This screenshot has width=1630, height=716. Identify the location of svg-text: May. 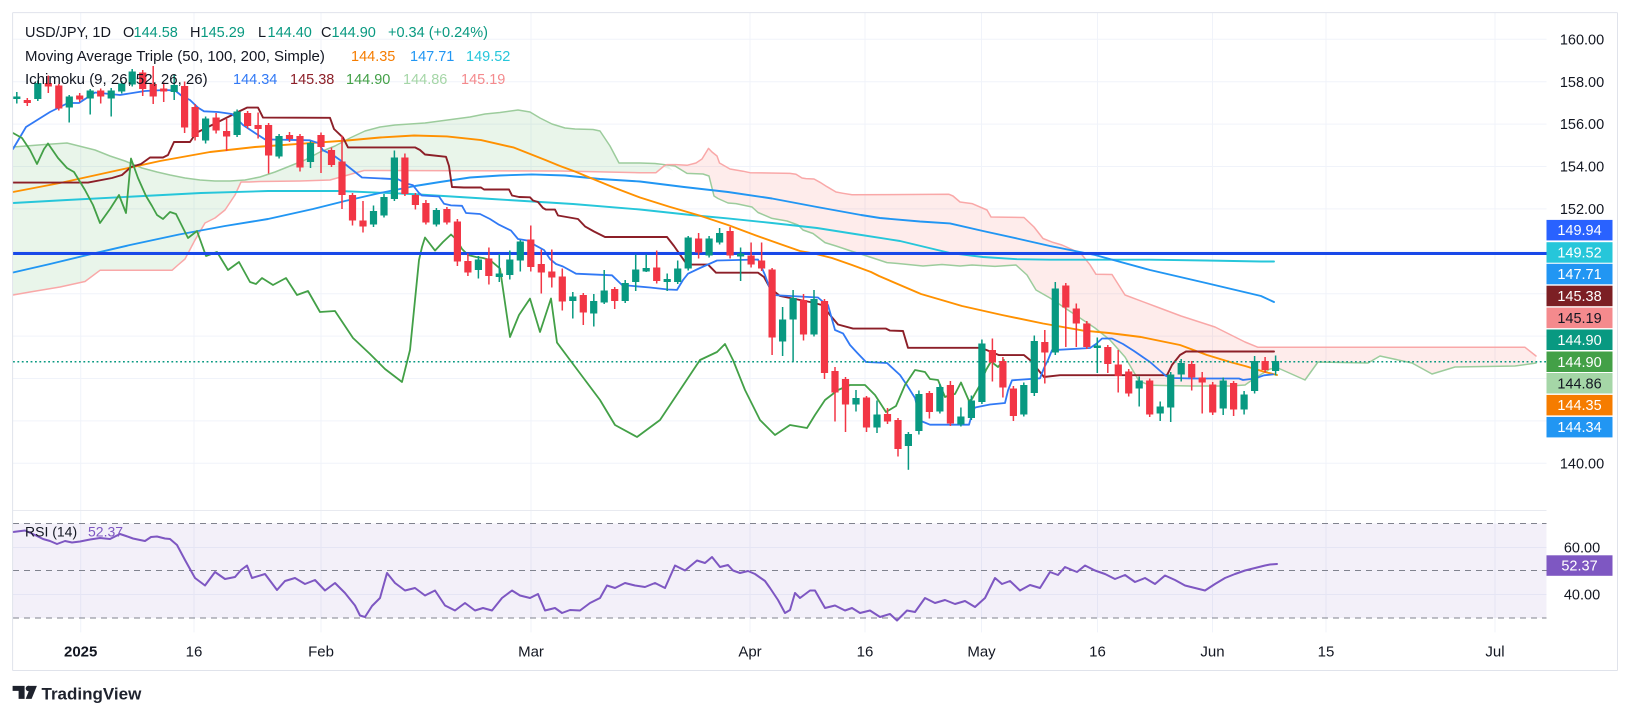
(981, 652).